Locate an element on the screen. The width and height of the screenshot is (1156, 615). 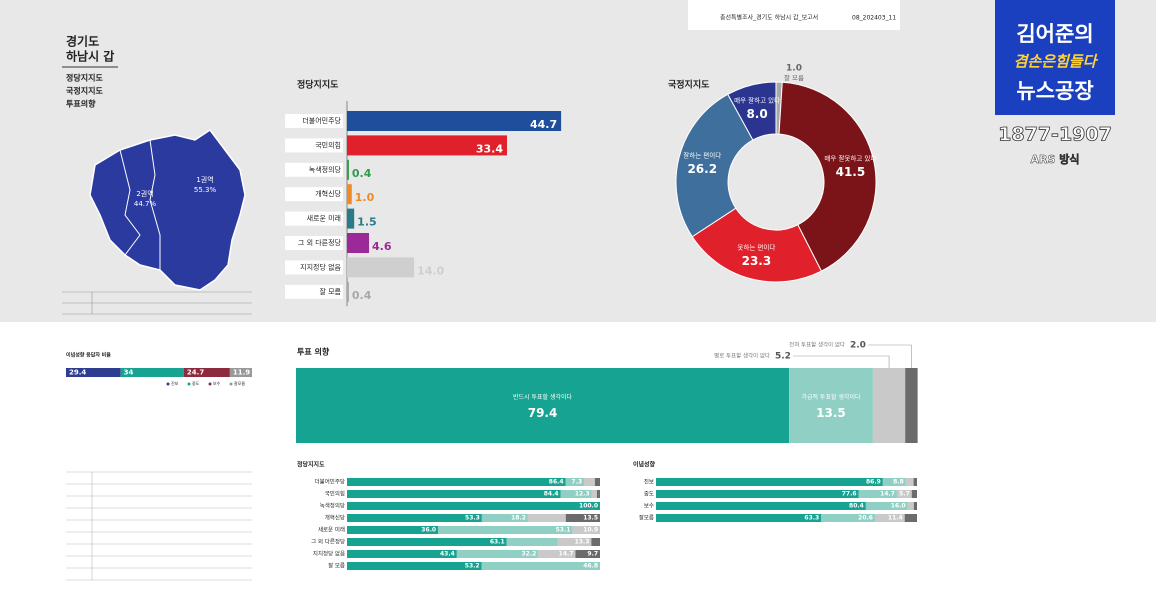
report-code: 08_202403_11 is located at coordinates (874, 18).